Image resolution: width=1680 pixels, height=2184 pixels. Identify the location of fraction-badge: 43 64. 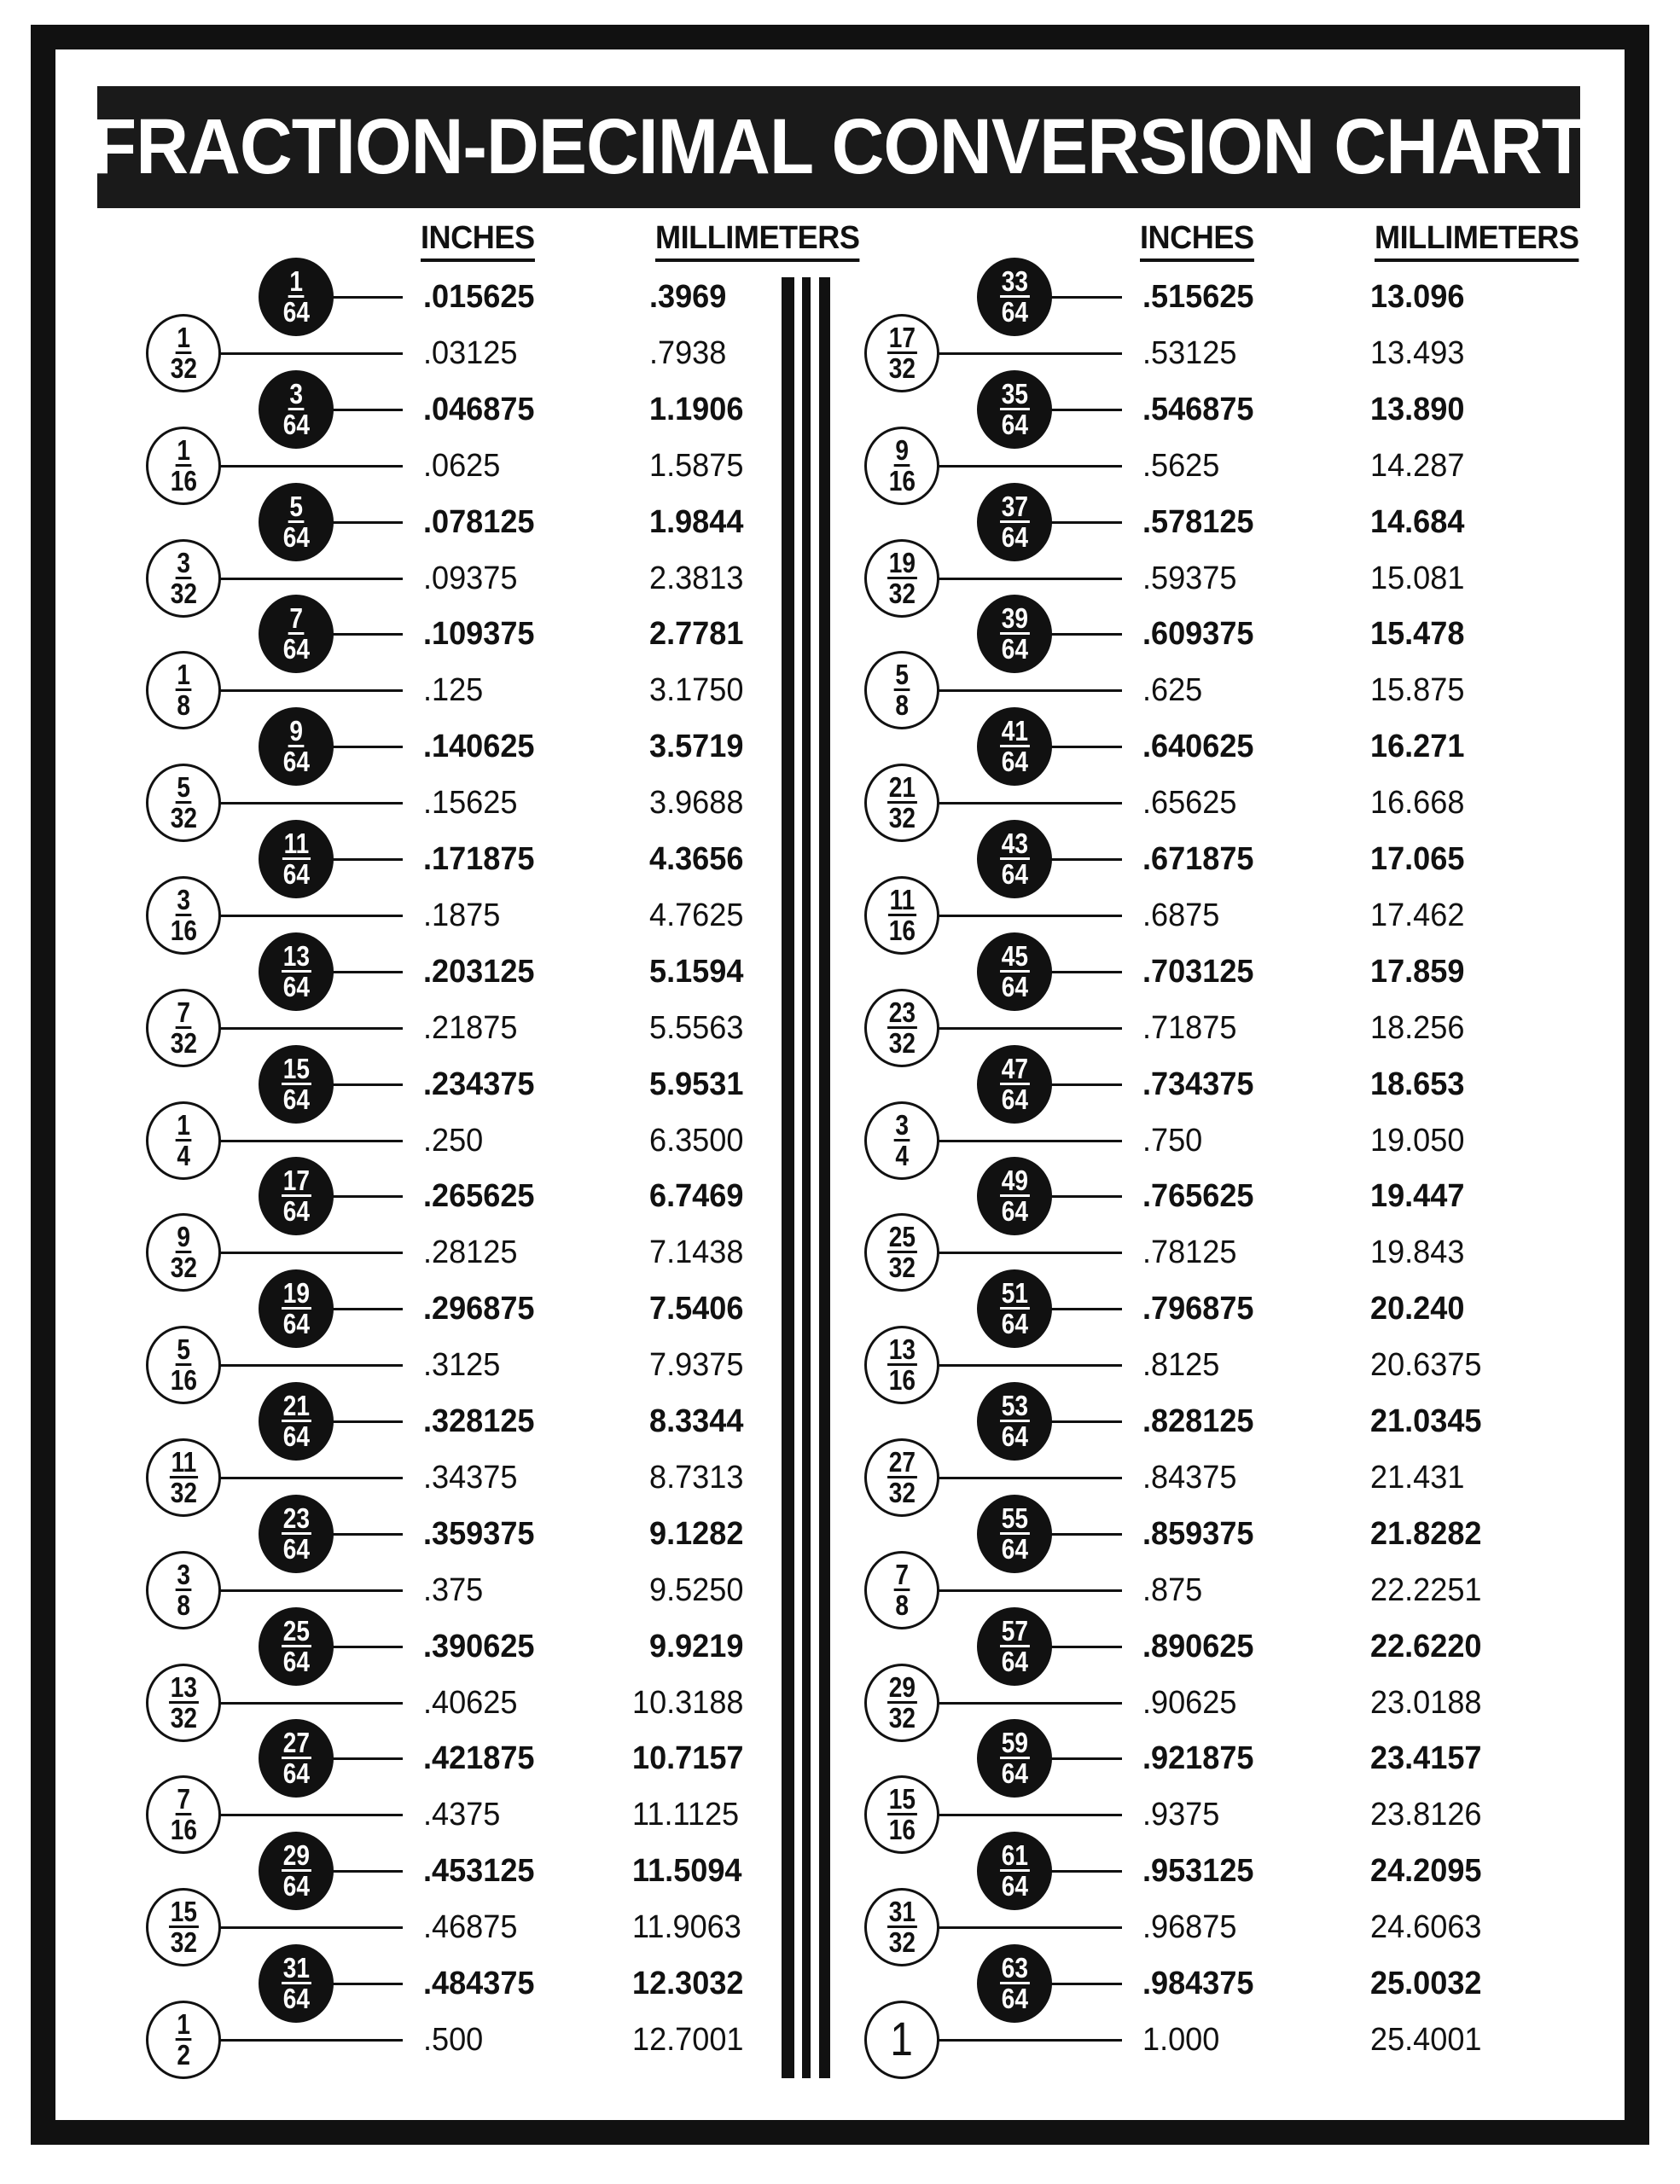
(1014, 859).